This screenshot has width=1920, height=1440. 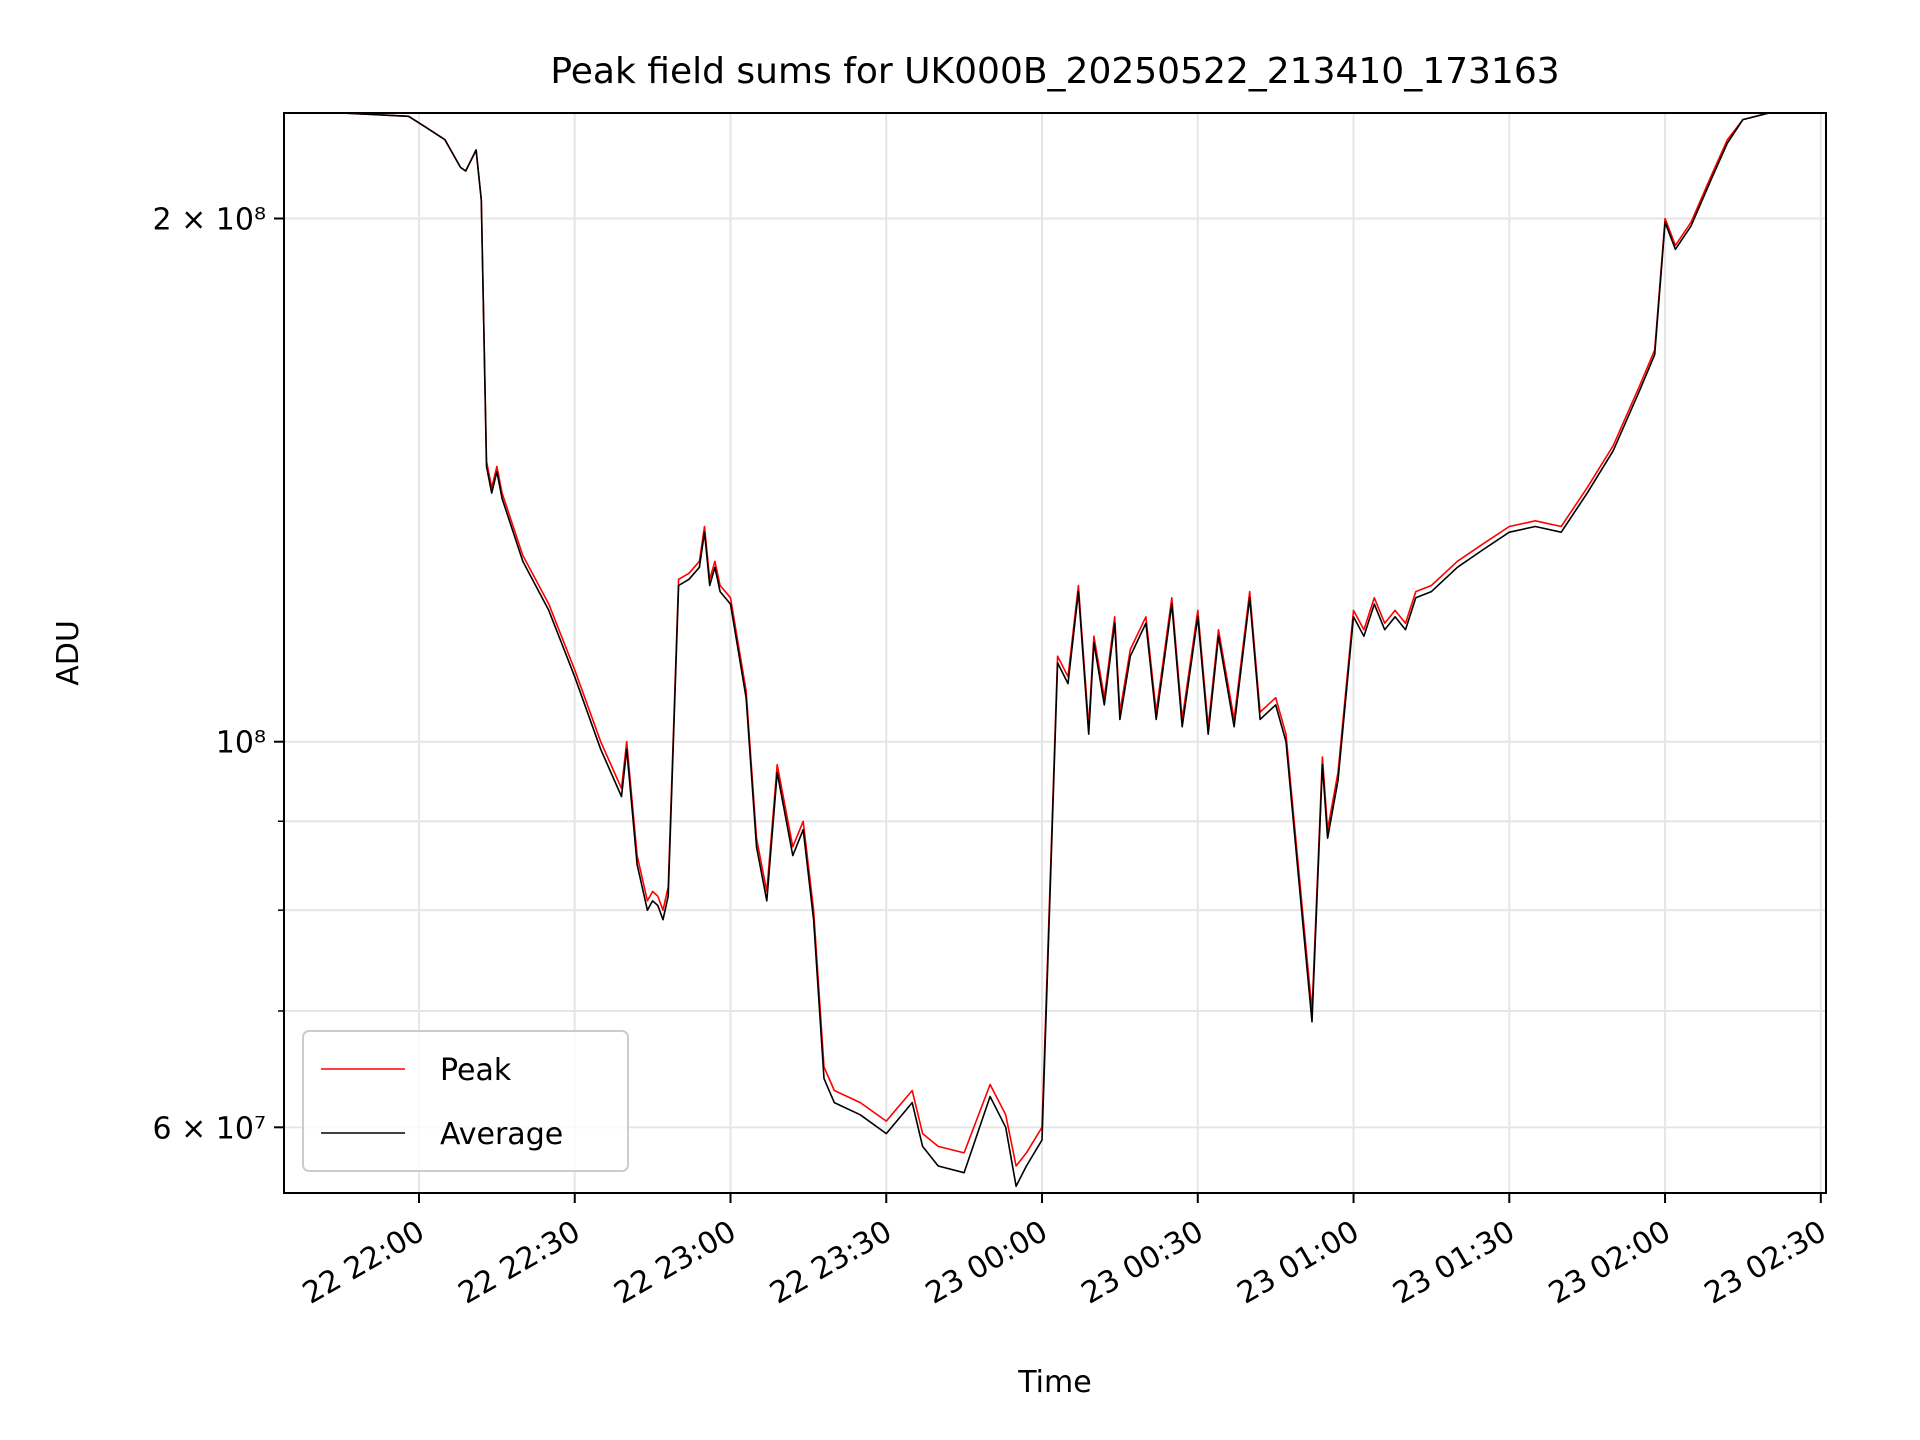 I want to click on legend-box, so click(x=465, y=1101).